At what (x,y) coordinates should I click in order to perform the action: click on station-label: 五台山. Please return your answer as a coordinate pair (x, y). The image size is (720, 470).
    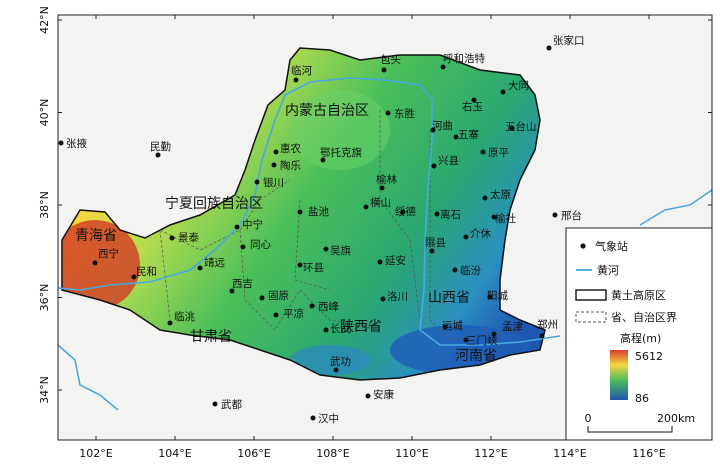
    Looking at the image, I should click on (521, 126).